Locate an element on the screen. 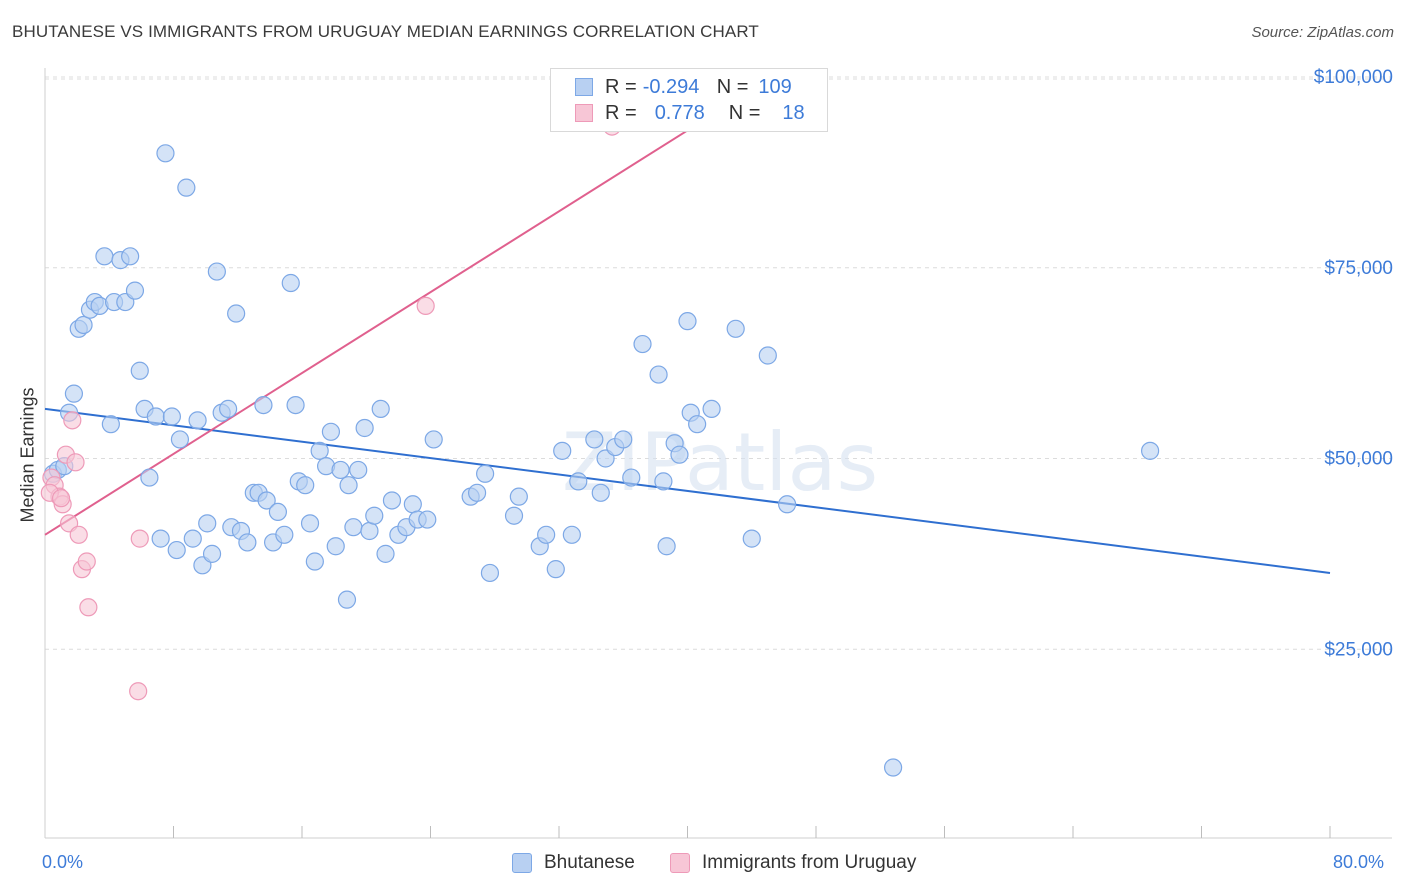 This screenshot has width=1406, height=892. series-legend: Bhutanese Immigrants from Uruguay is located at coordinates (703, 865).